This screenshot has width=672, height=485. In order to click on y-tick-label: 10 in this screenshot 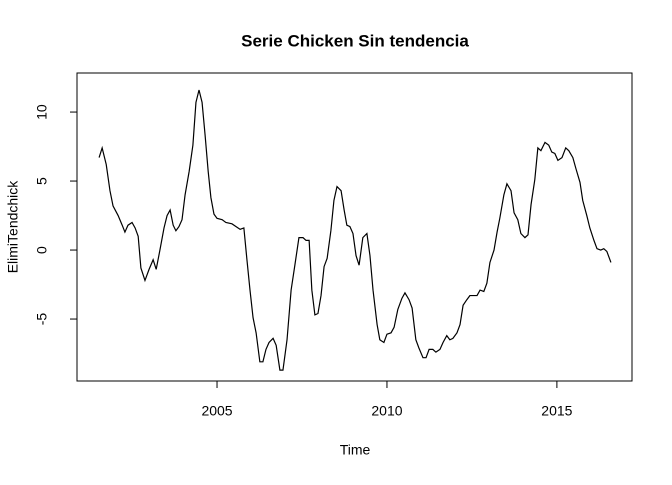, I will do `click(42, 112)`.